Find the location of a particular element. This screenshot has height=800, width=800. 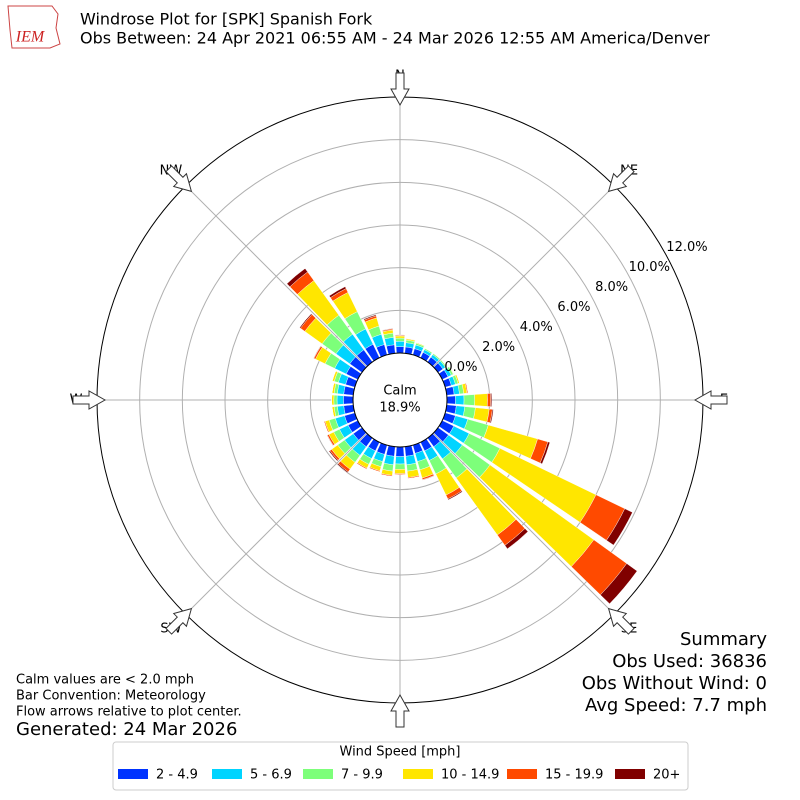

legend-box is located at coordinates (400, 766).